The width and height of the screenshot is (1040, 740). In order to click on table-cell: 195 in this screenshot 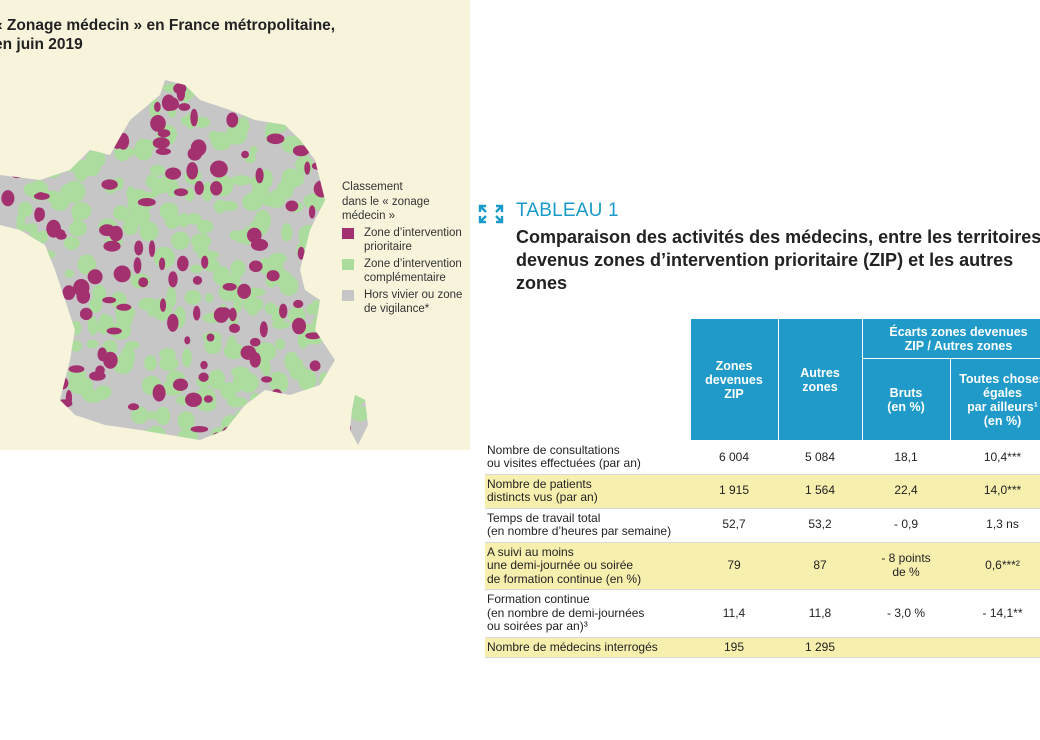, I will do `click(734, 647)`.